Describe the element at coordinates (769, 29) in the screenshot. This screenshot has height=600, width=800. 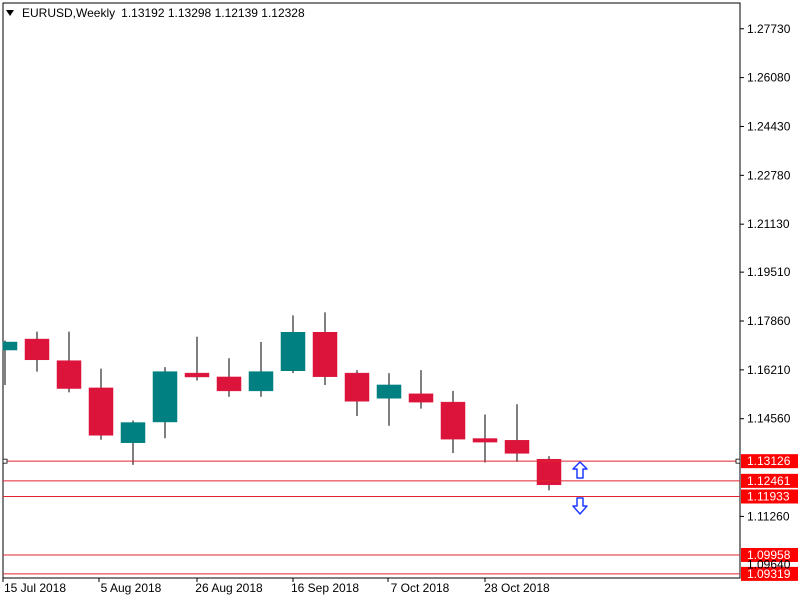
I see `price-tick-label: 1.27730` at that location.